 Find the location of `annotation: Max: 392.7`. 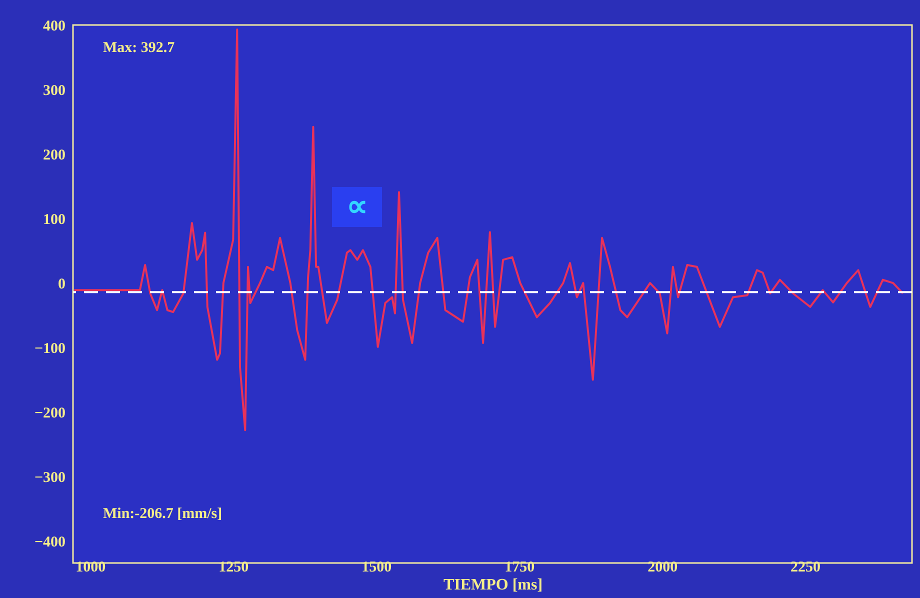

annotation: Max: 392.7 is located at coordinates (139, 48).